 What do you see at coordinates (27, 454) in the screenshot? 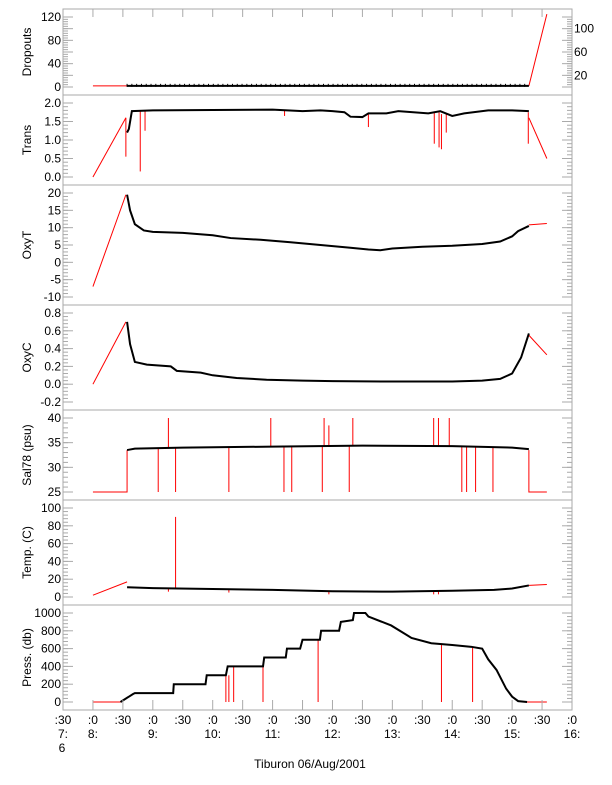
I see `y-axis-label: Sal78 (psu)` at bounding box center [27, 454].